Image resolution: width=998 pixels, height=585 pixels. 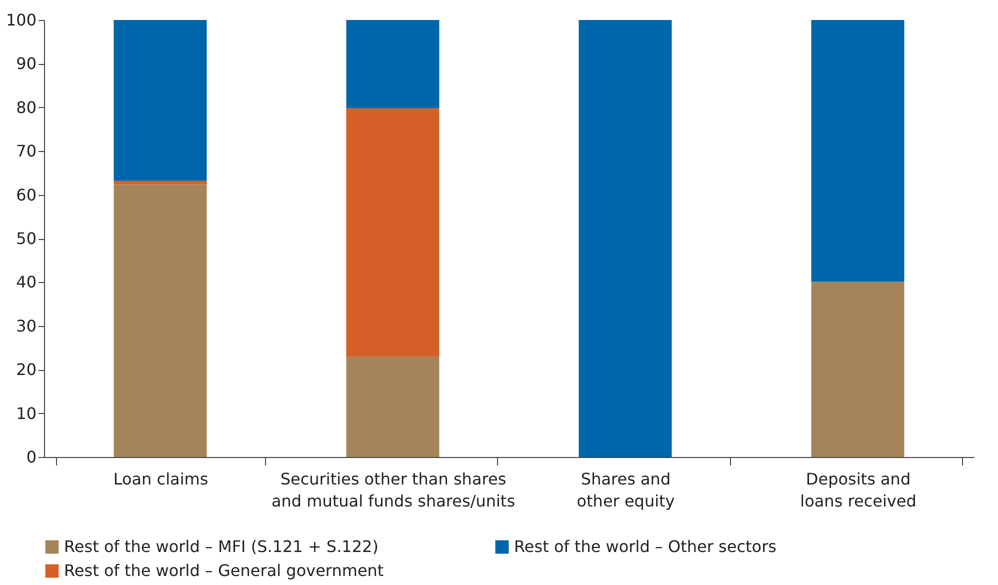 What do you see at coordinates (26, 64) in the screenshot?
I see `y-tick-label: 90` at bounding box center [26, 64].